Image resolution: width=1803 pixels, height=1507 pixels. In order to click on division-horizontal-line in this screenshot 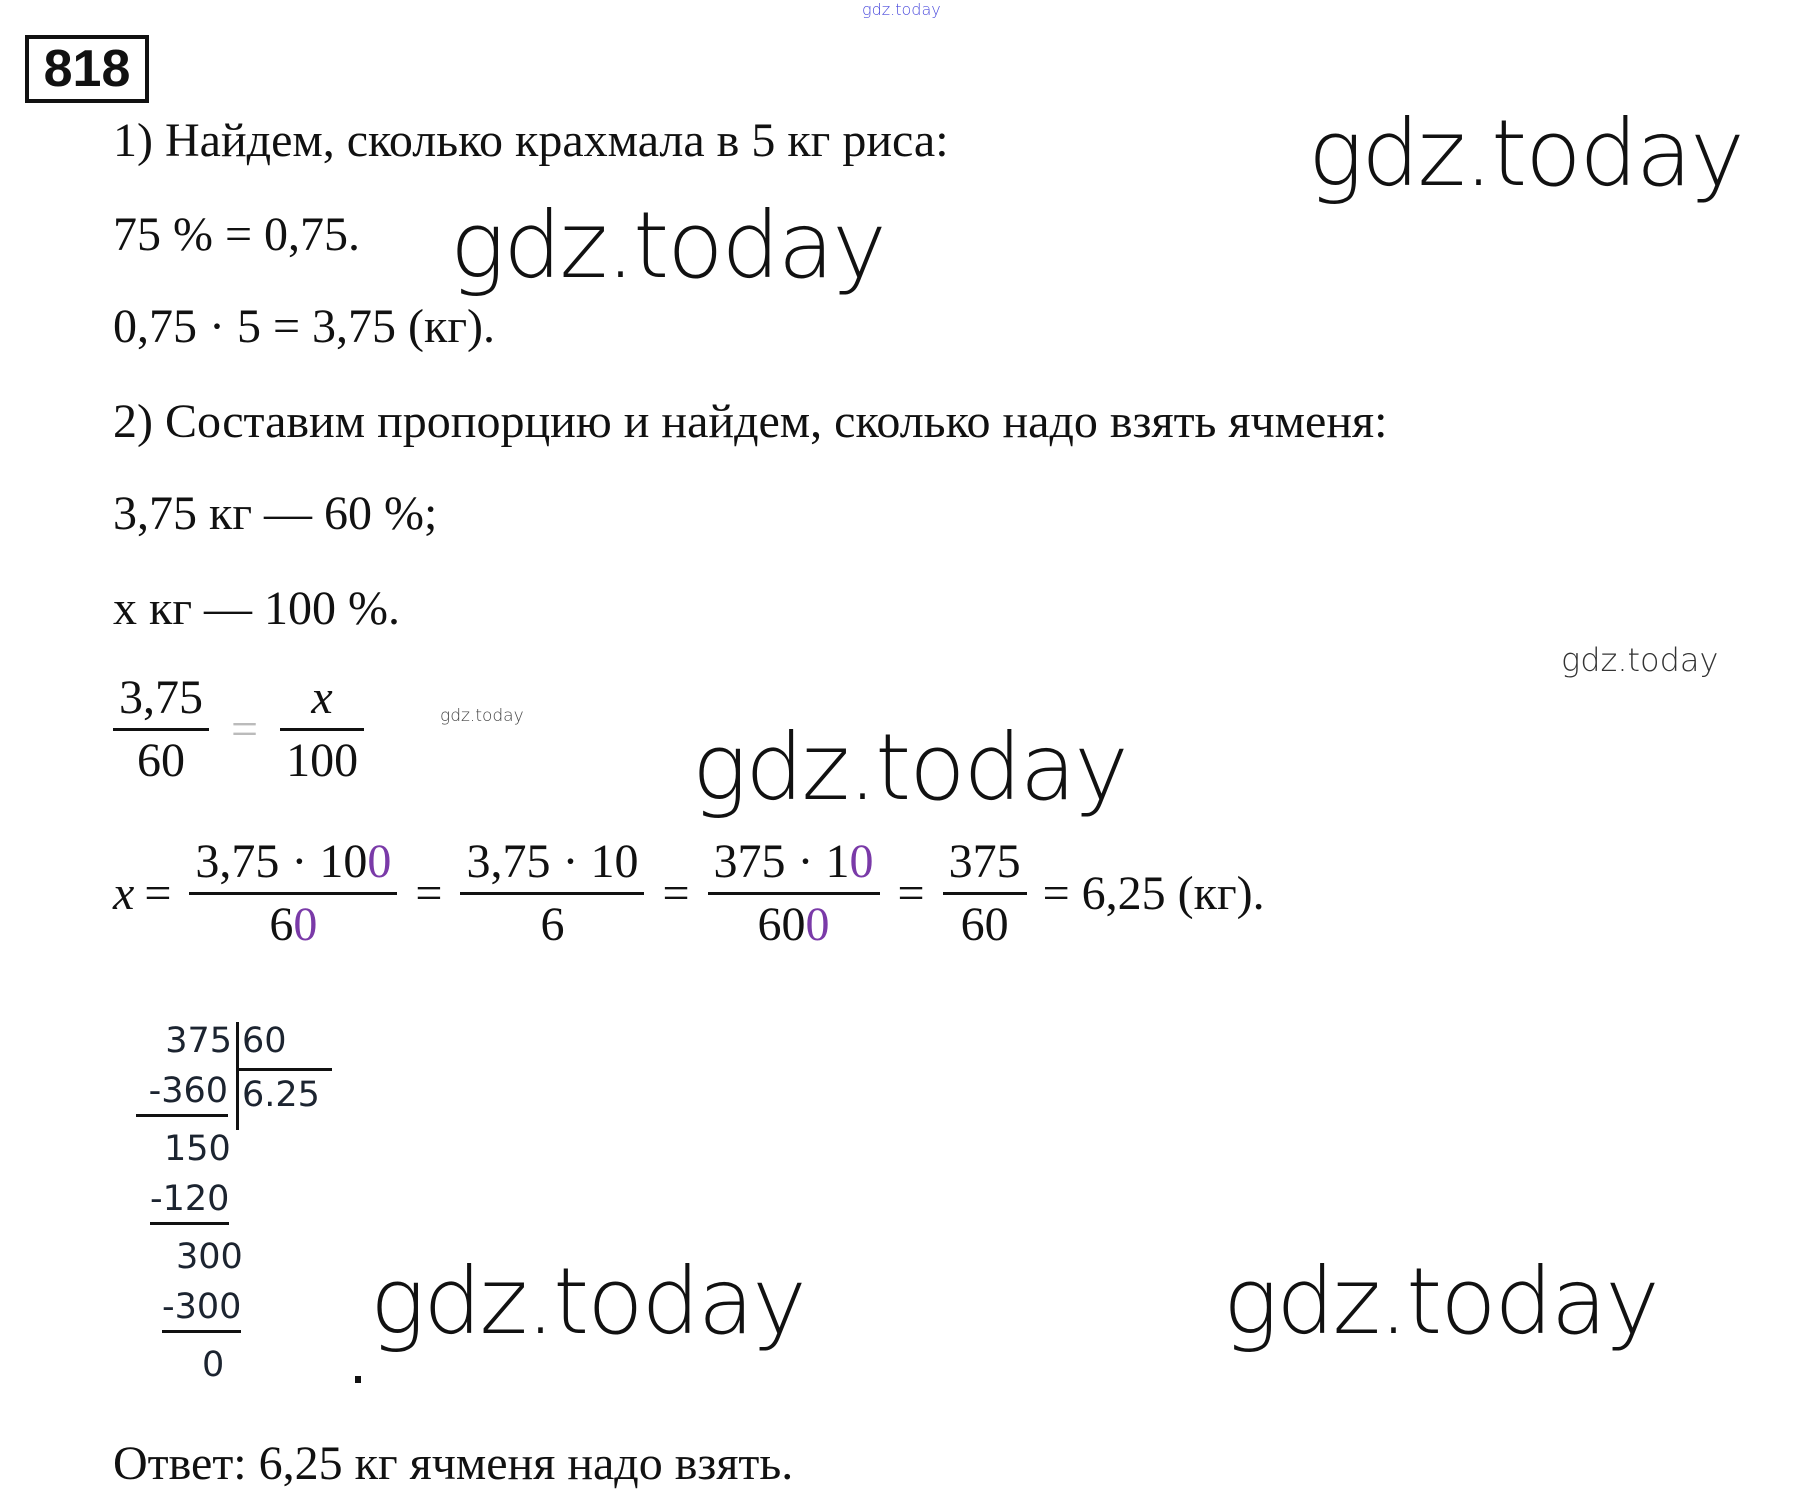, I will do `click(284, 1069)`.